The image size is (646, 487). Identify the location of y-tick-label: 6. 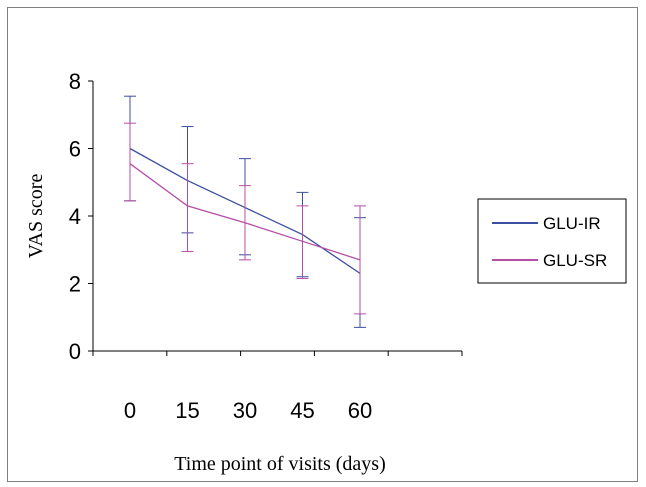
(75, 149).